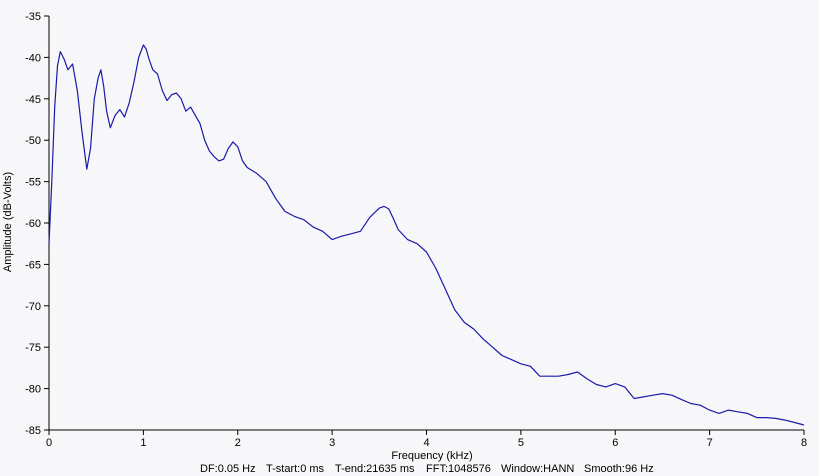  I want to click on footer-window: Window:HANN, so click(537, 469).